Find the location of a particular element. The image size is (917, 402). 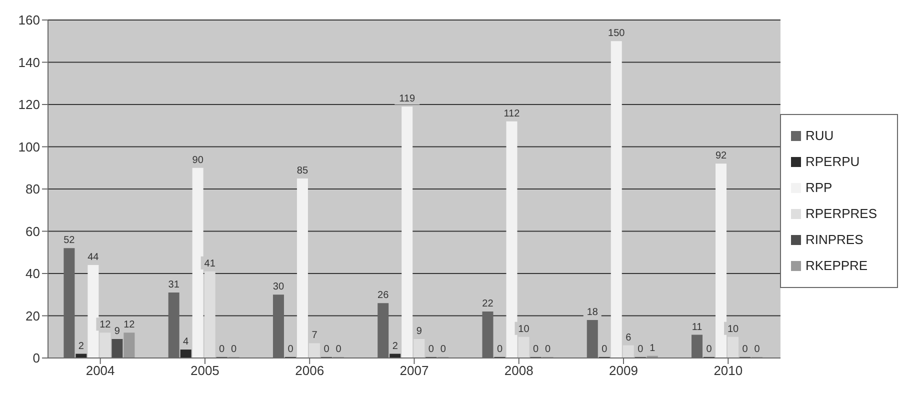

data-label: 41 is located at coordinates (210, 264).